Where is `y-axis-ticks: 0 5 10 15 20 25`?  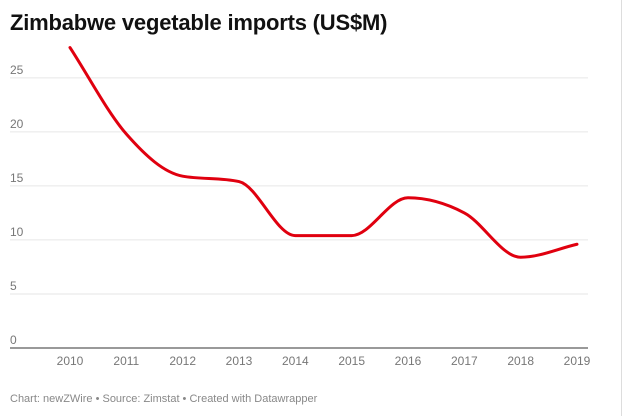 y-axis-ticks: 0 5 10 15 20 25 is located at coordinates (17, 205).